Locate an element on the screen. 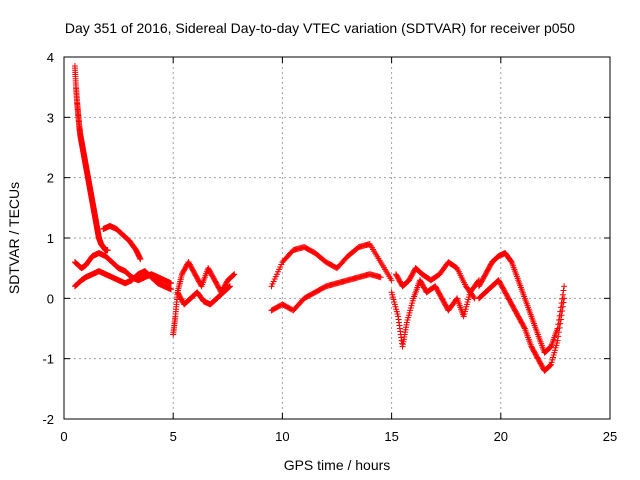  x-tick-label: 10 is located at coordinates (282, 436).